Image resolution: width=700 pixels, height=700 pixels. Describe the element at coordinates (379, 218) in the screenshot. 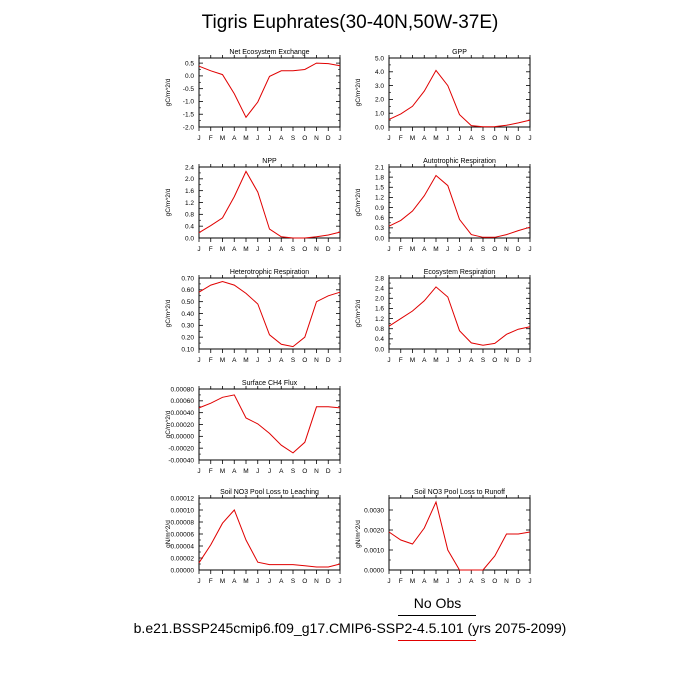

I see `y-tick-label: 0.6` at that location.